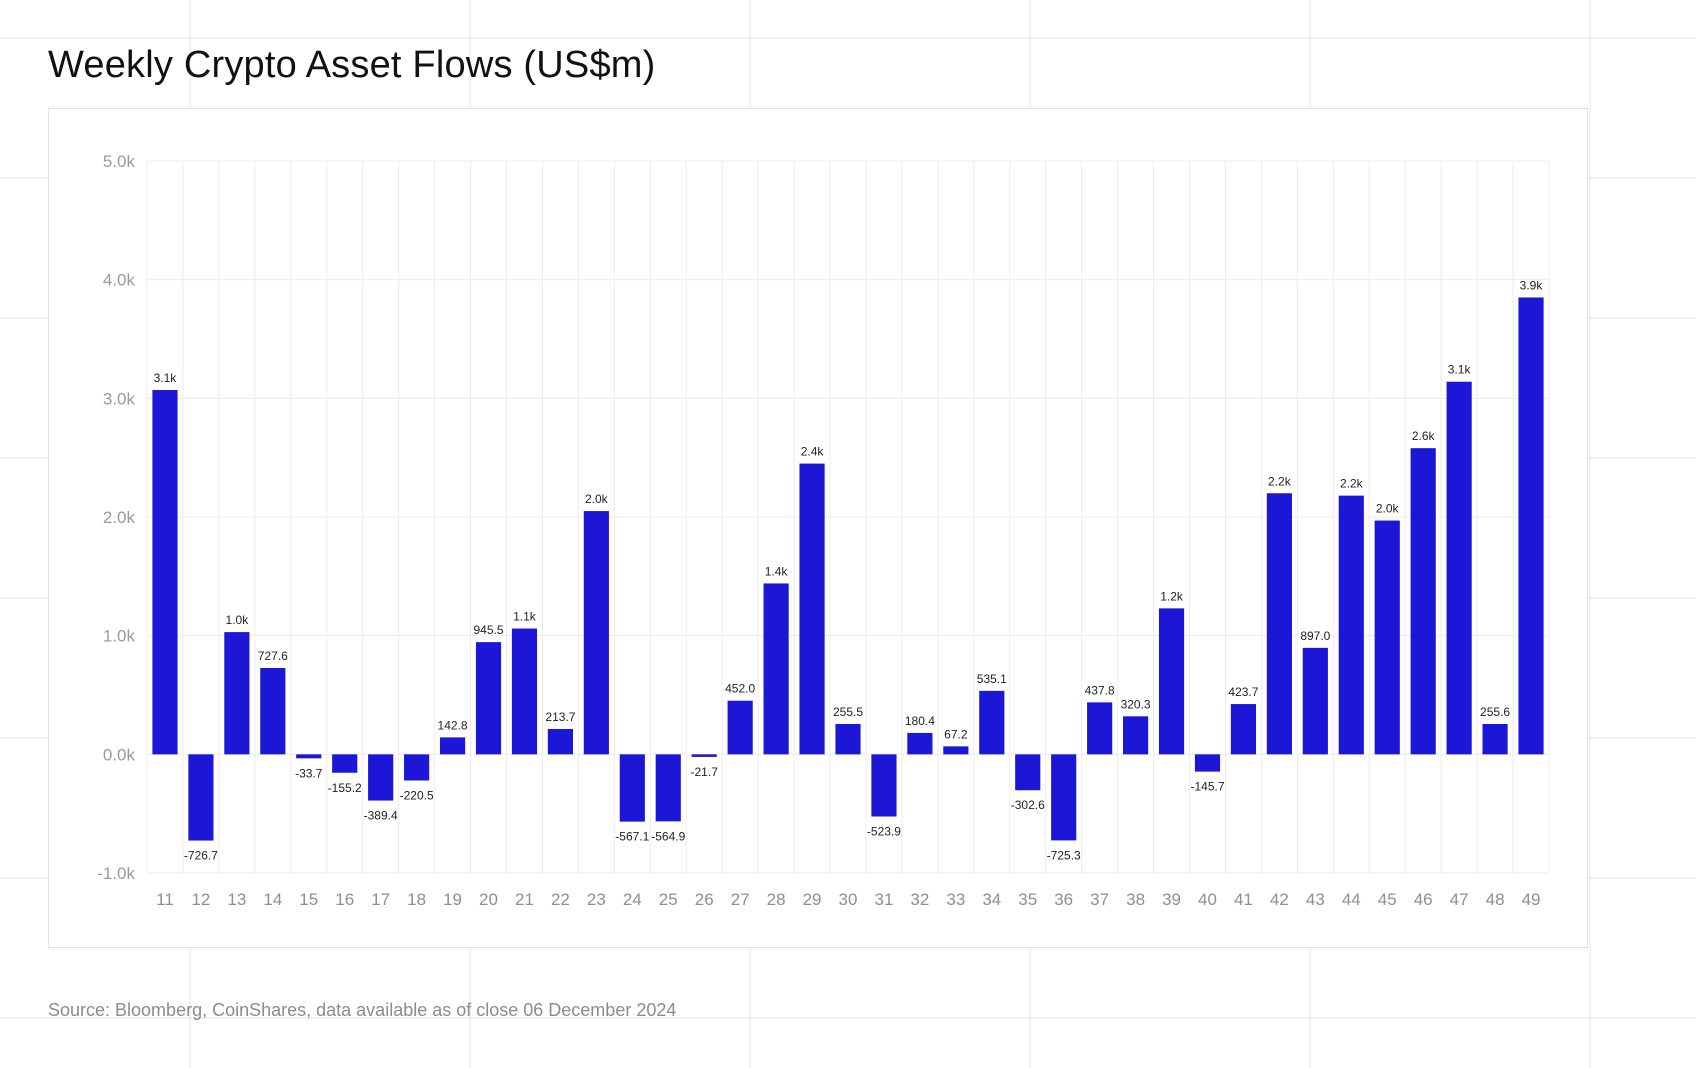  Describe the element at coordinates (1028, 805) in the screenshot. I see `data-label: -302.6` at that location.